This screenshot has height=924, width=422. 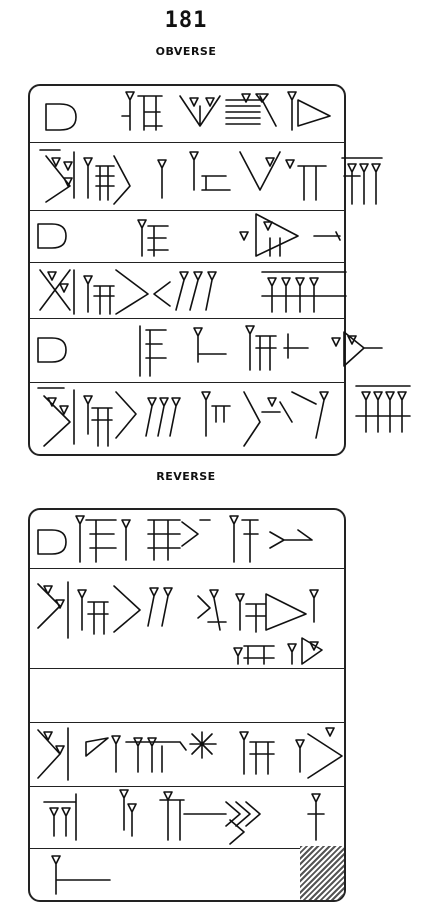 I want to click on obverse-label: OBVERSE, so click(x=186, y=51).